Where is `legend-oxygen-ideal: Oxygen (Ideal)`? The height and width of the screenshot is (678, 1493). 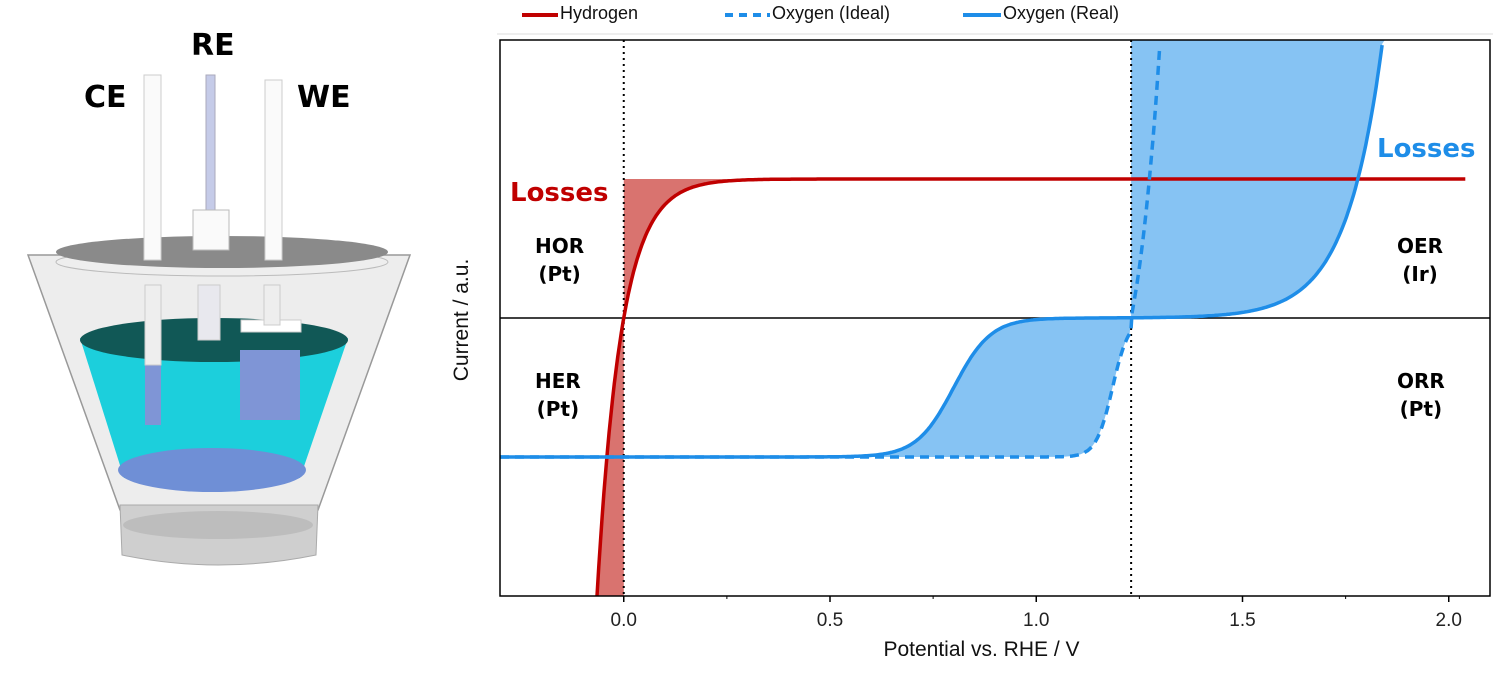 legend-oxygen-ideal: Oxygen (Ideal) is located at coordinates (831, 13).